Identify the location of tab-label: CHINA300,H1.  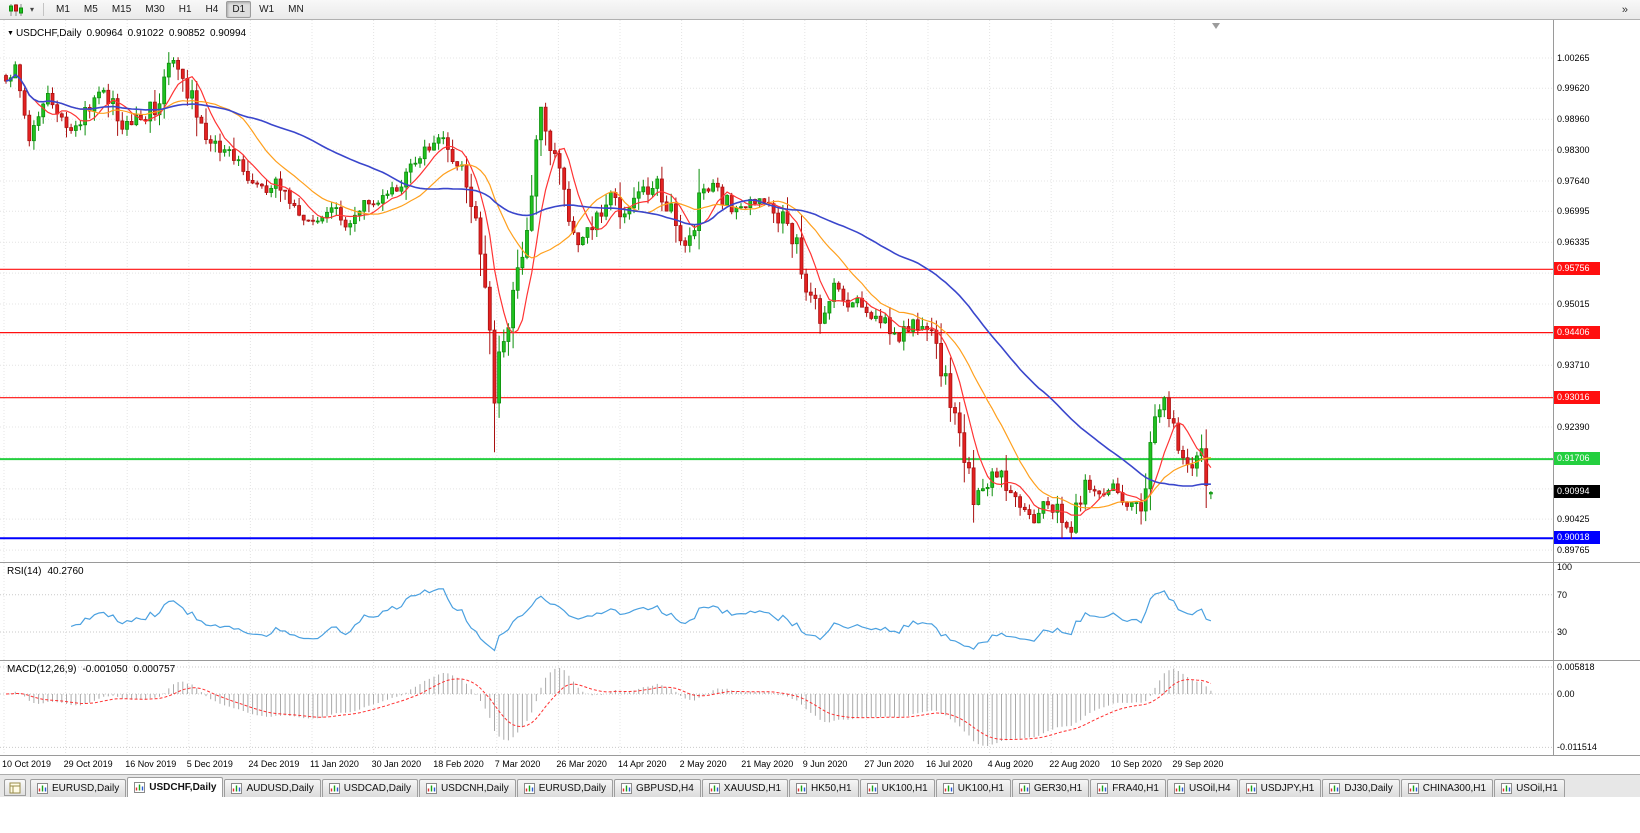
(1454, 788).